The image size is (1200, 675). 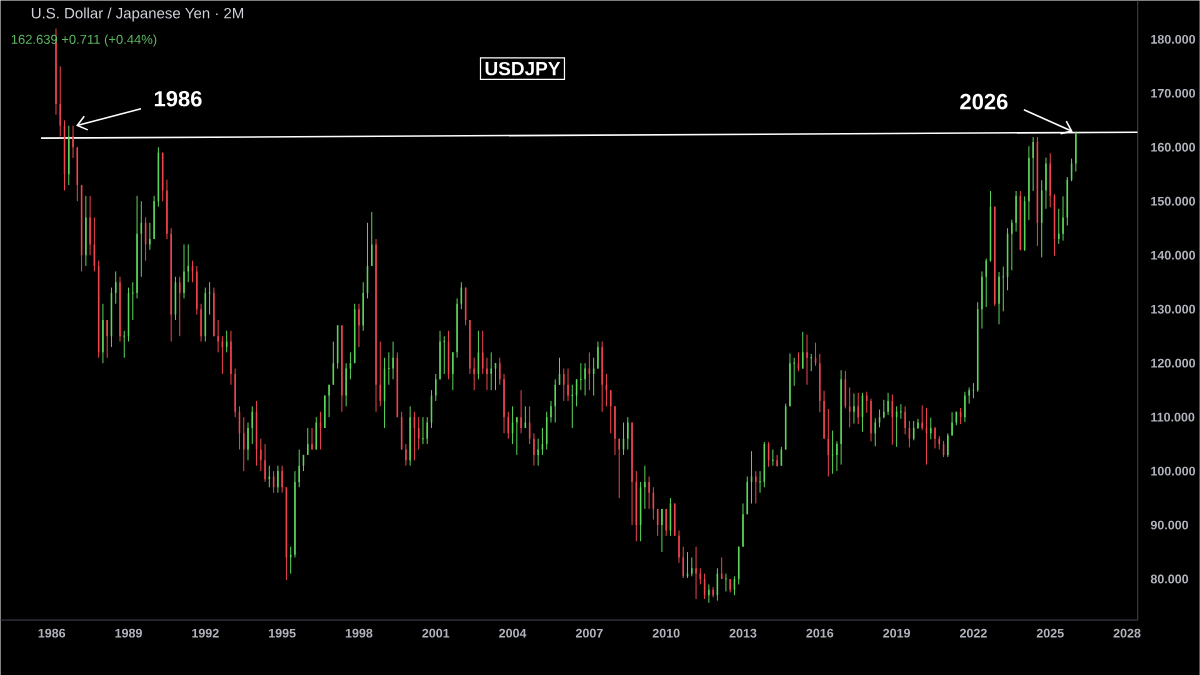 I want to click on x-tick-label: 2028, so click(x=1127, y=633).